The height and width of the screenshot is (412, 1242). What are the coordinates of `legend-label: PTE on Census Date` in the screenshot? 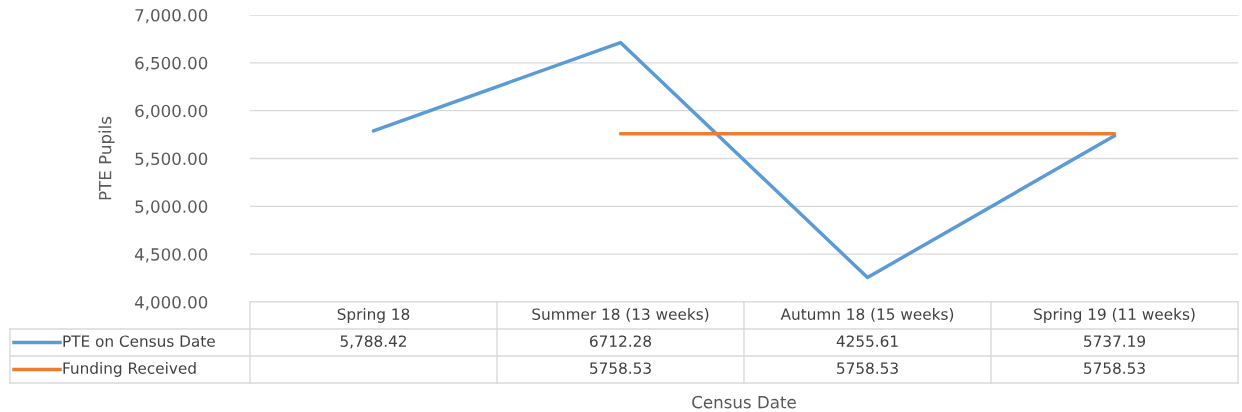 It's located at (139, 341).